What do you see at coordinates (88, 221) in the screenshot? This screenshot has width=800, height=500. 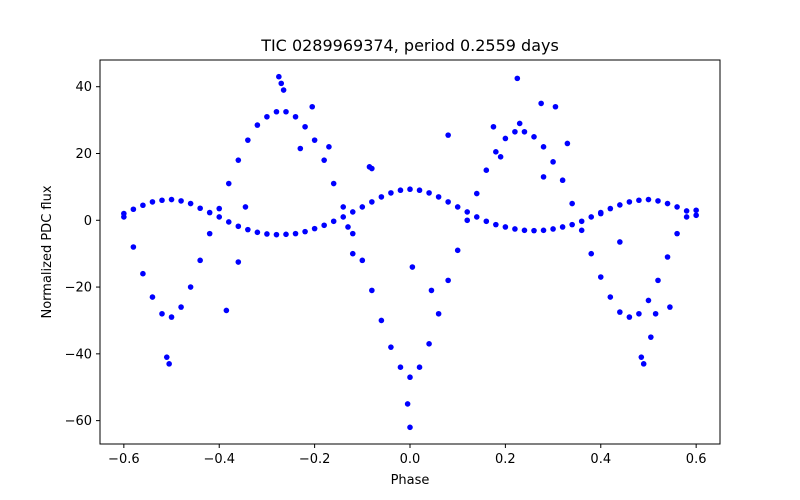 I see `y-tick-label: 0` at bounding box center [88, 221].